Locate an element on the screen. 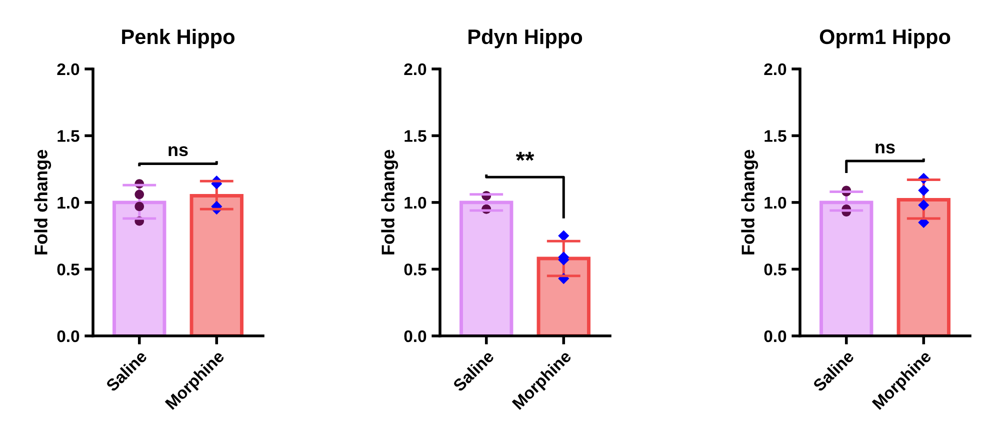 The image size is (1000, 442). annotation: ** is located at coordinates (525, 156).